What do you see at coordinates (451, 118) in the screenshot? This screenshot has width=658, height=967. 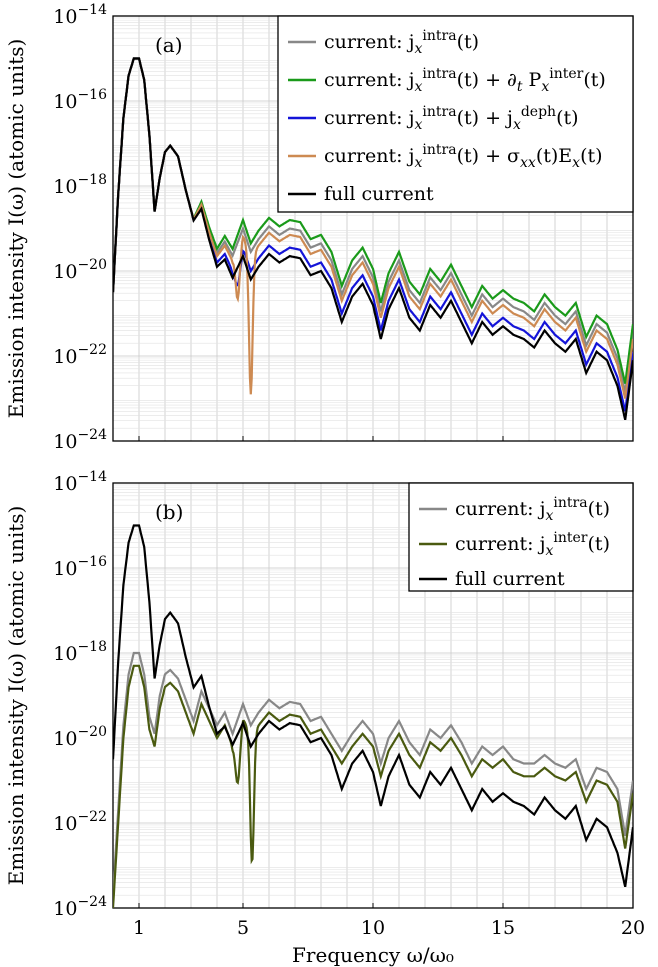 I see `legend-label: current: jxintra(t) + jxdeph(t)` at bounding box center [451, 118].